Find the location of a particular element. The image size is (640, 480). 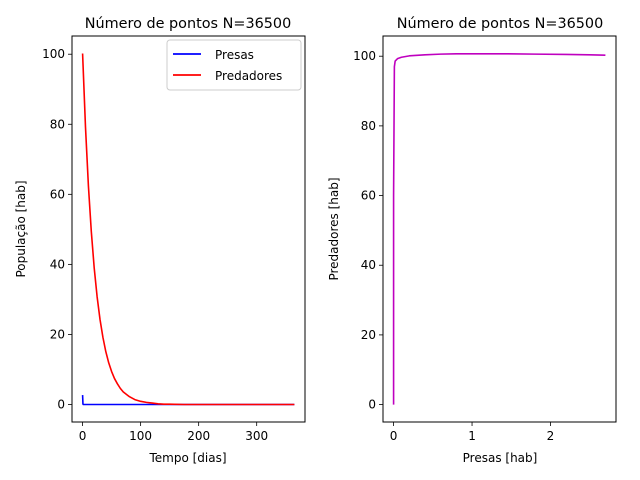

x-tick-label: 200 is located at coordinates (198, 436).